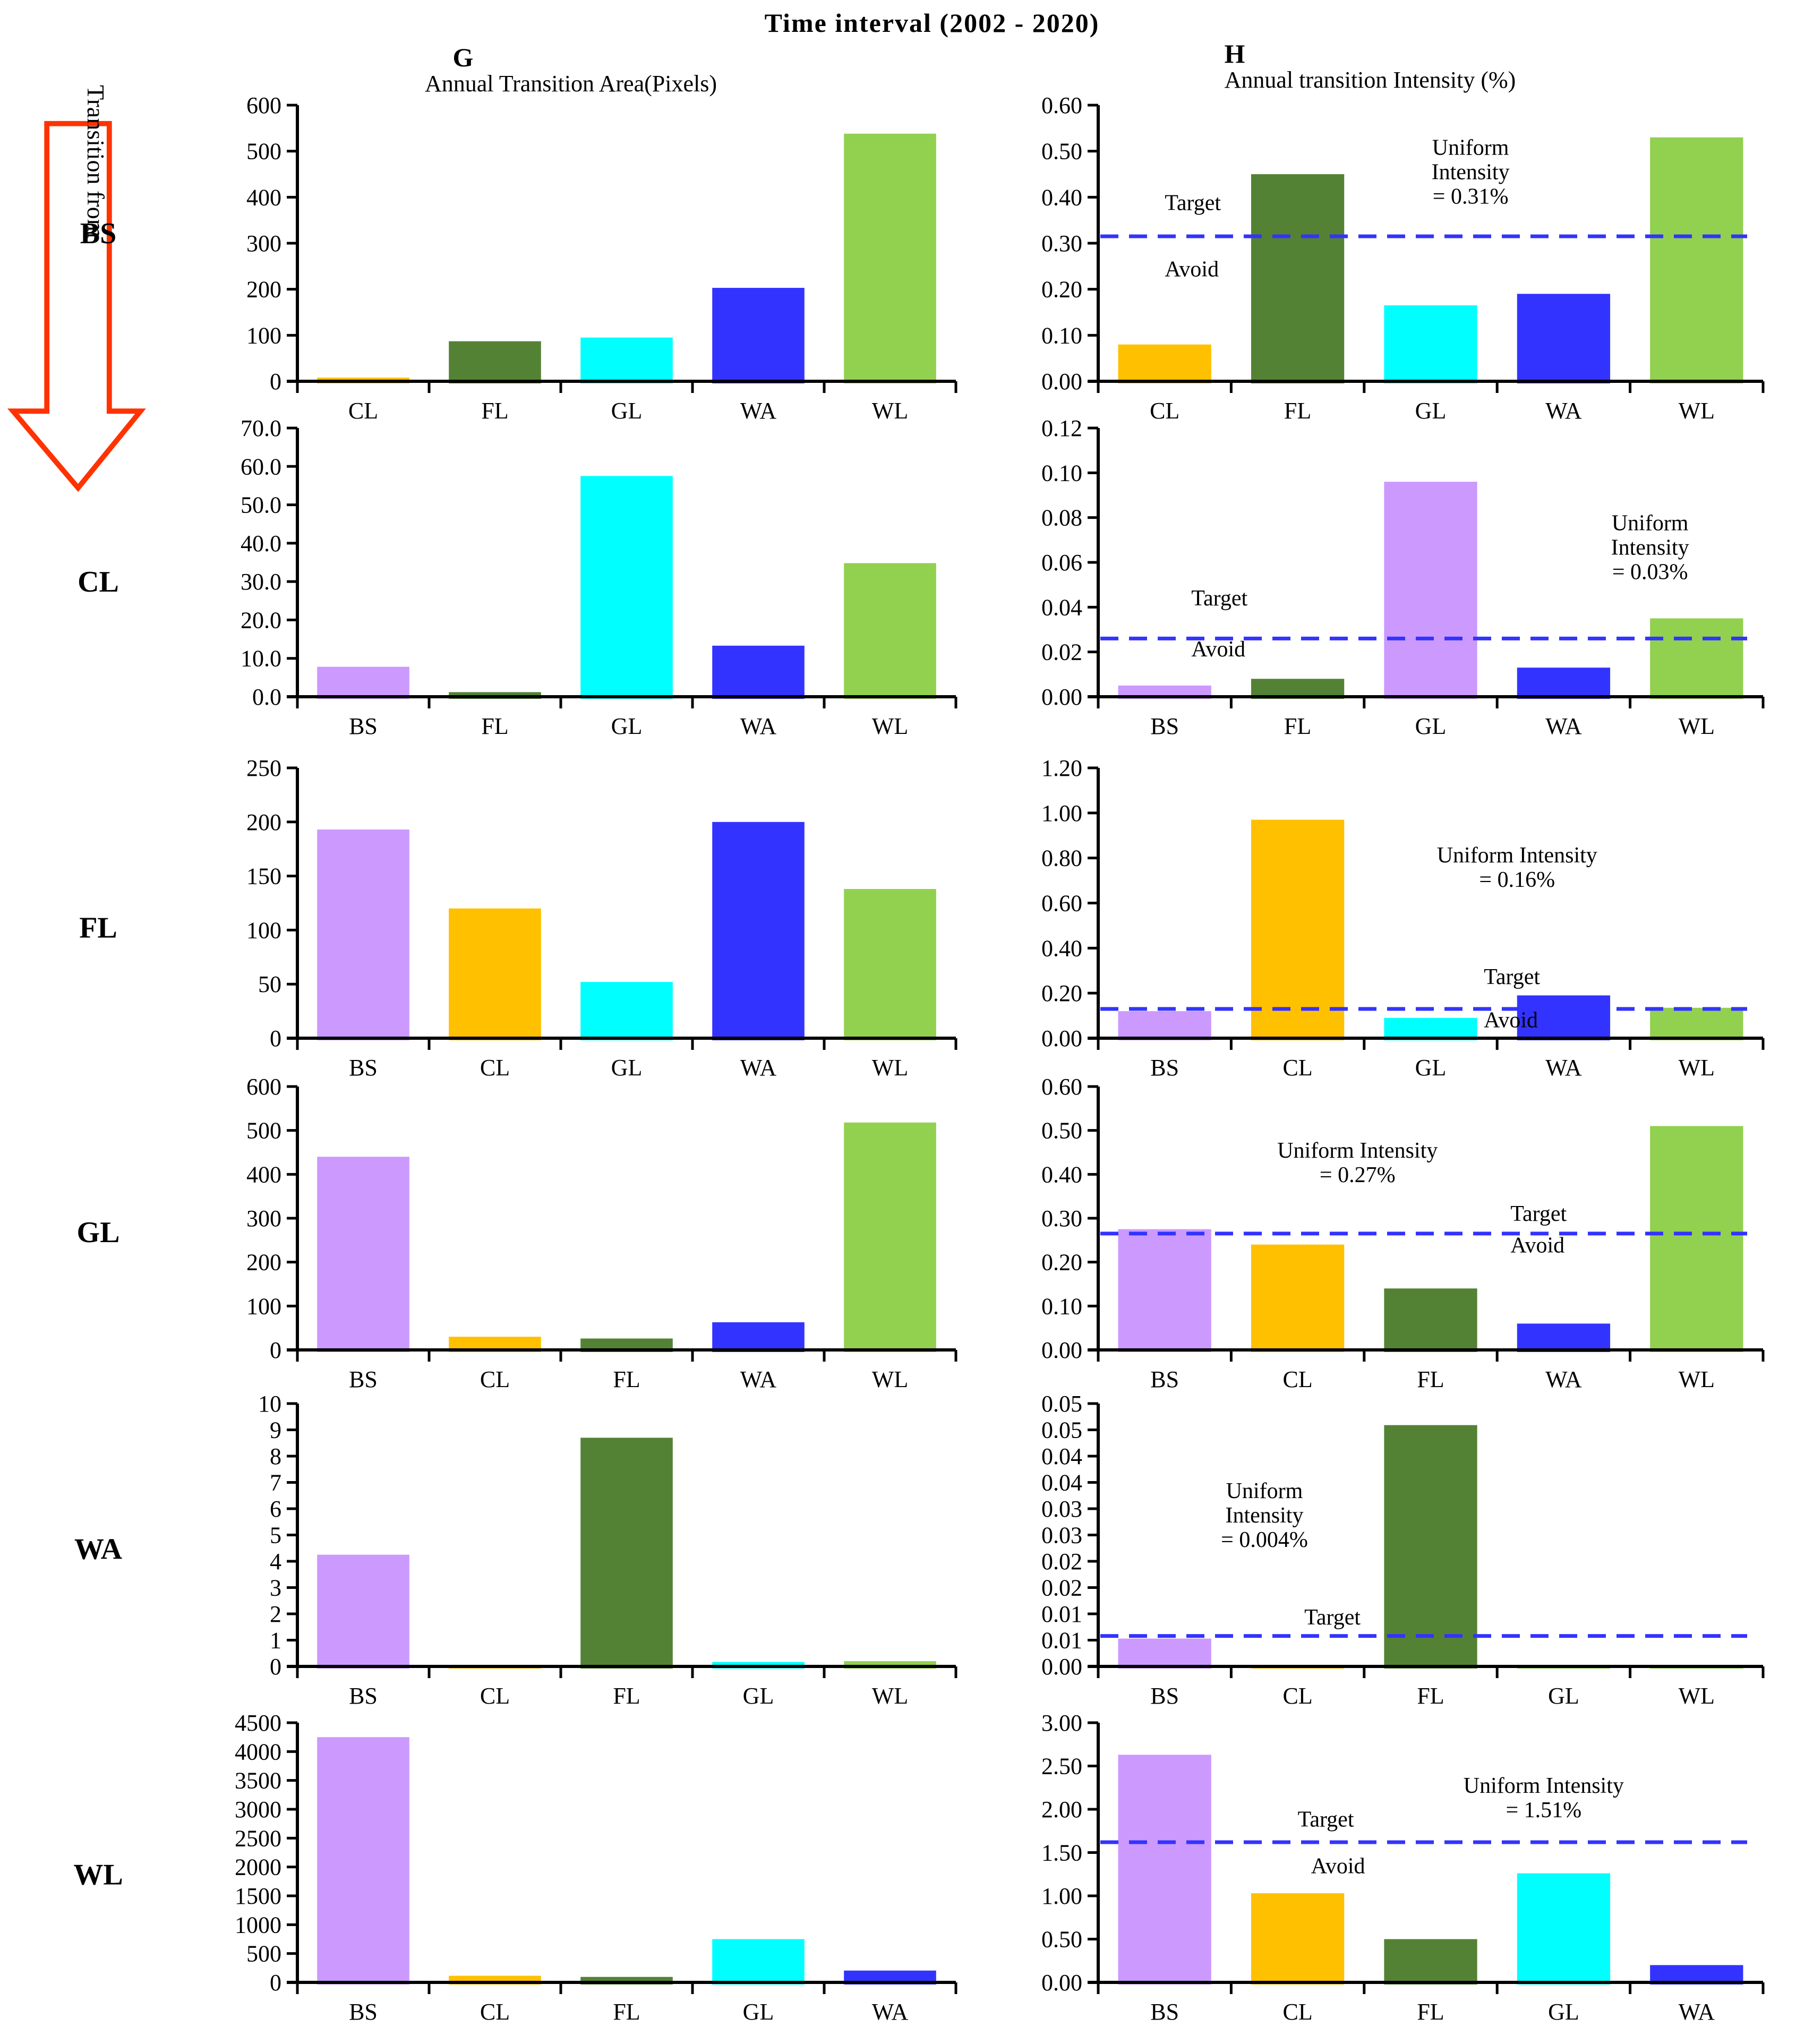 This screenshot has height=2044, width=1796. I want to click on bar-bs, so click(363, 1861).